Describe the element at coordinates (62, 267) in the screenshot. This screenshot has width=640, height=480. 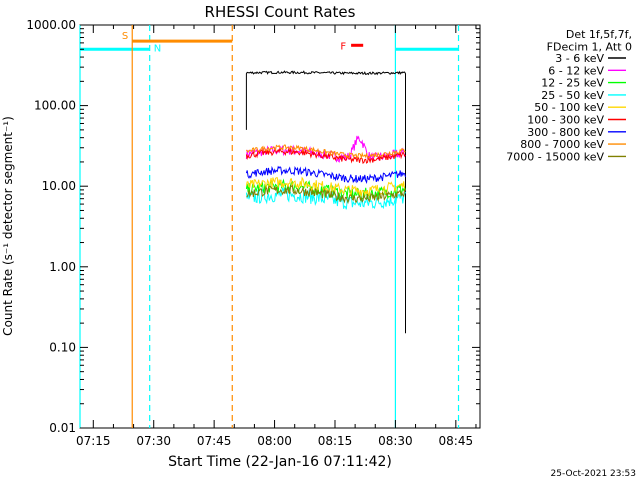
I see `y-tick-label: 1.00` at that location.